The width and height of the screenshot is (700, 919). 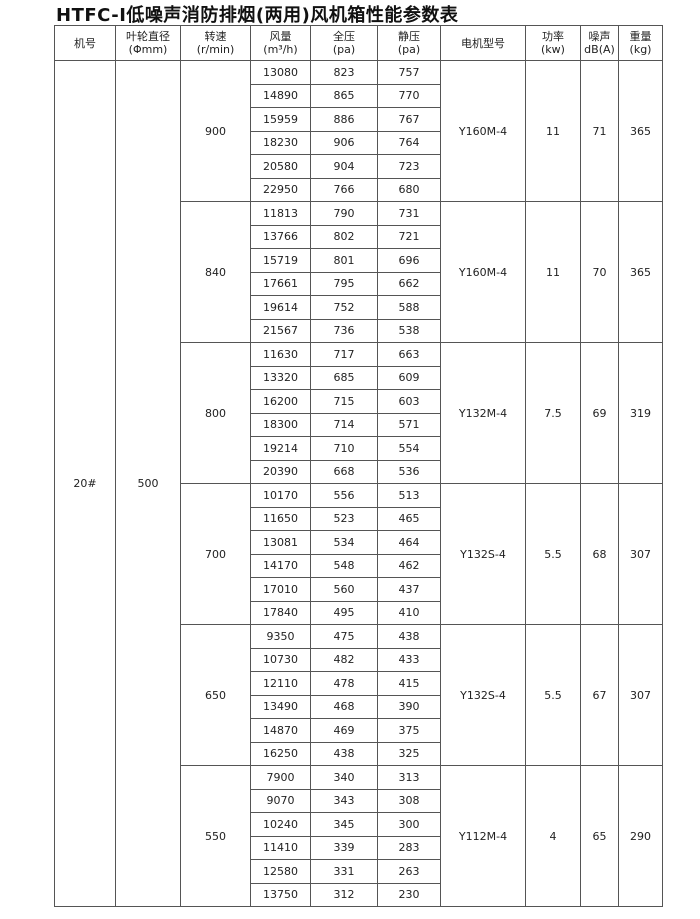 What do you see at coordinates (344, 542) in the screenshot?
I see `total-pressure-cell: 534` at bounding box center [344, 542].